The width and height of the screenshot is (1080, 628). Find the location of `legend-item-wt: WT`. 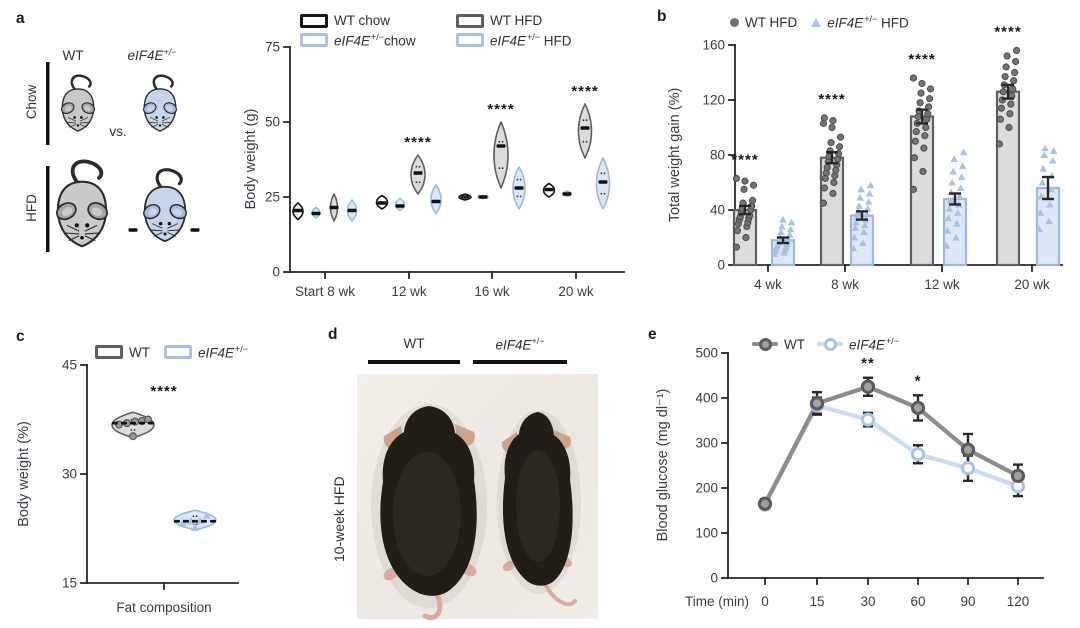

legend-item-wt: WT is located at coordinates (122, 352).